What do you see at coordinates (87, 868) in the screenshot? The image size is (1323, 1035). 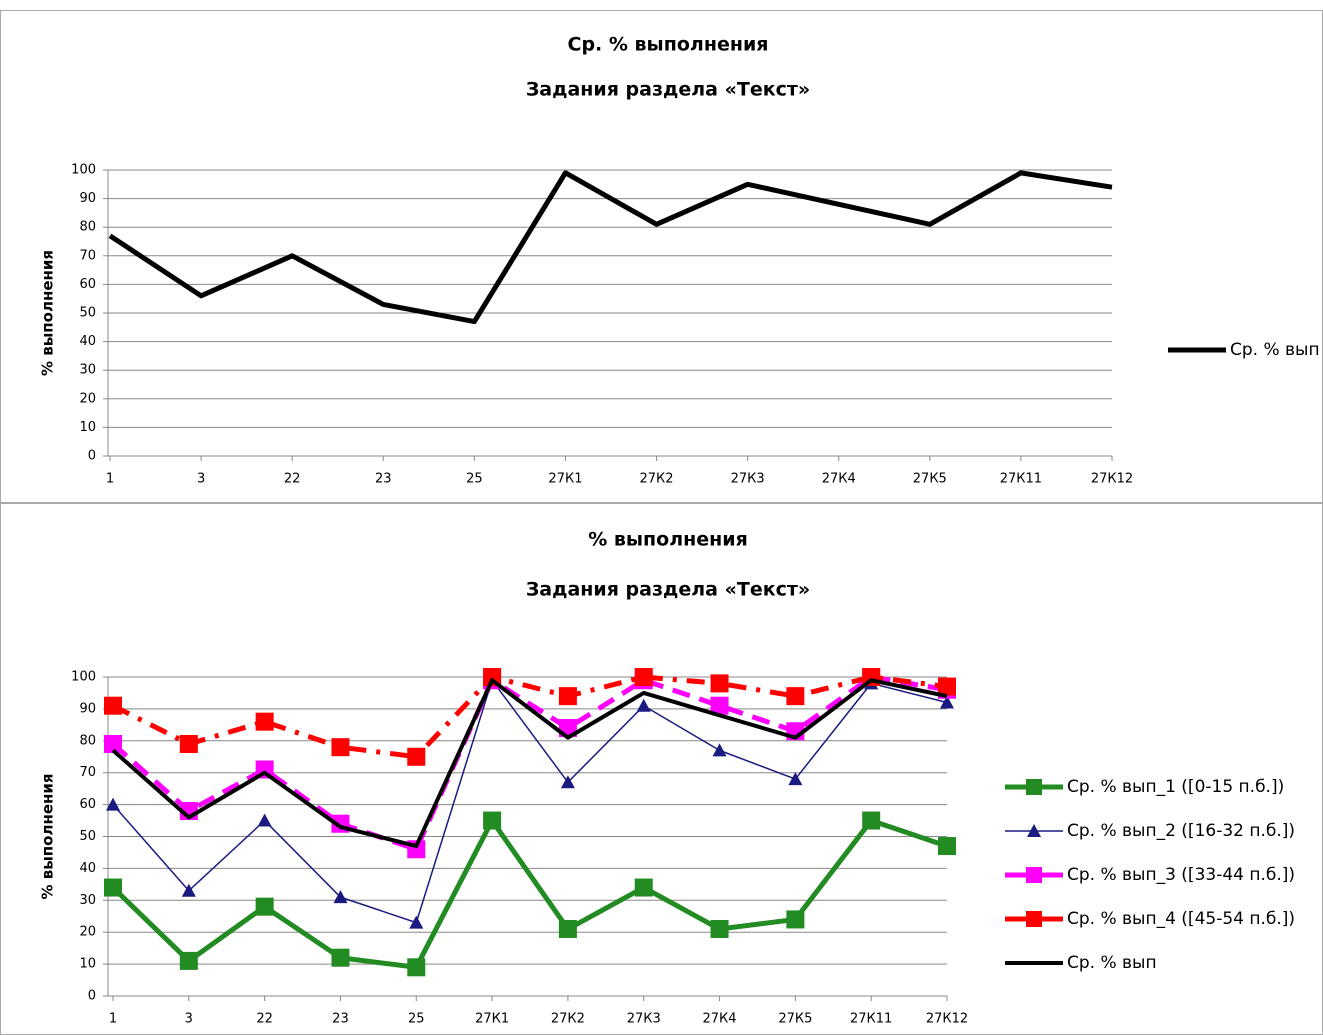 I see `y-tick-label: 40` at bounding box center [87, 868].